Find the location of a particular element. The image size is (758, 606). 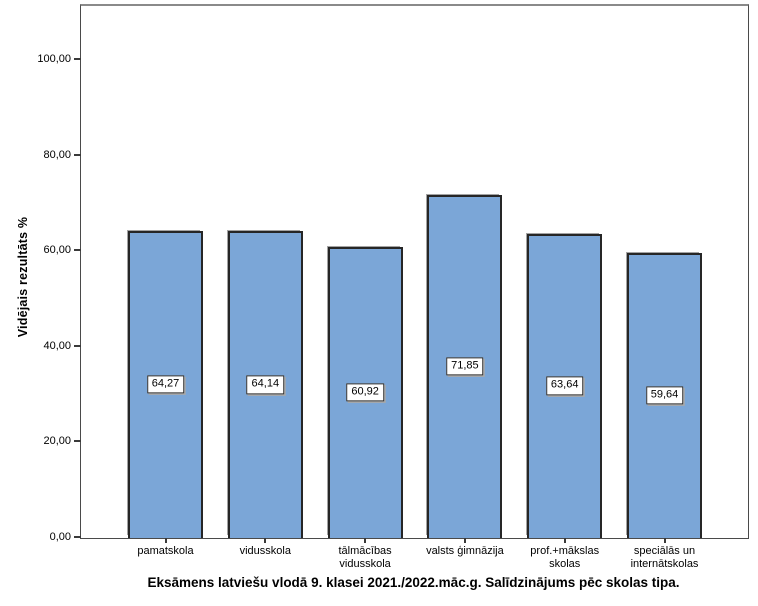

bar-value-label: 60,92 is located at coordinates (365, 392).